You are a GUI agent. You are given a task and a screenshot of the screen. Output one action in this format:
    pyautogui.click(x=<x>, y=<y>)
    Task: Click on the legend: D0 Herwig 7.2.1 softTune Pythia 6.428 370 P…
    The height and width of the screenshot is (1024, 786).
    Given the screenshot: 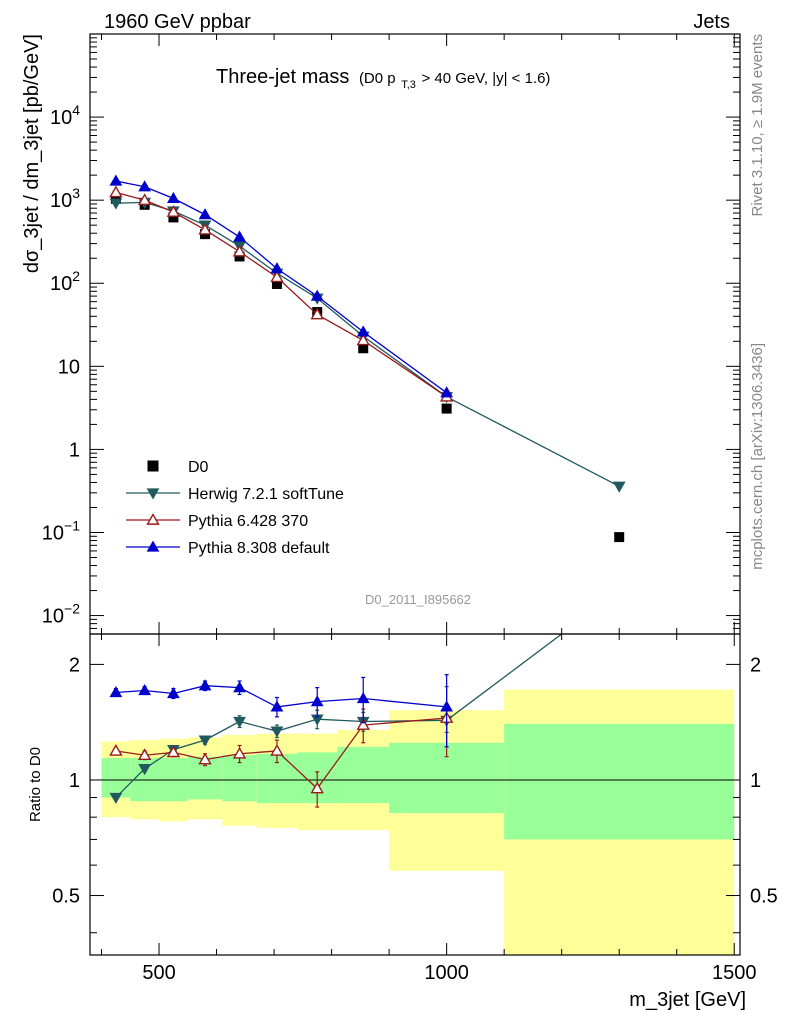 What is the action you would take?
    pyautogui.click(x=235, y=508)
    